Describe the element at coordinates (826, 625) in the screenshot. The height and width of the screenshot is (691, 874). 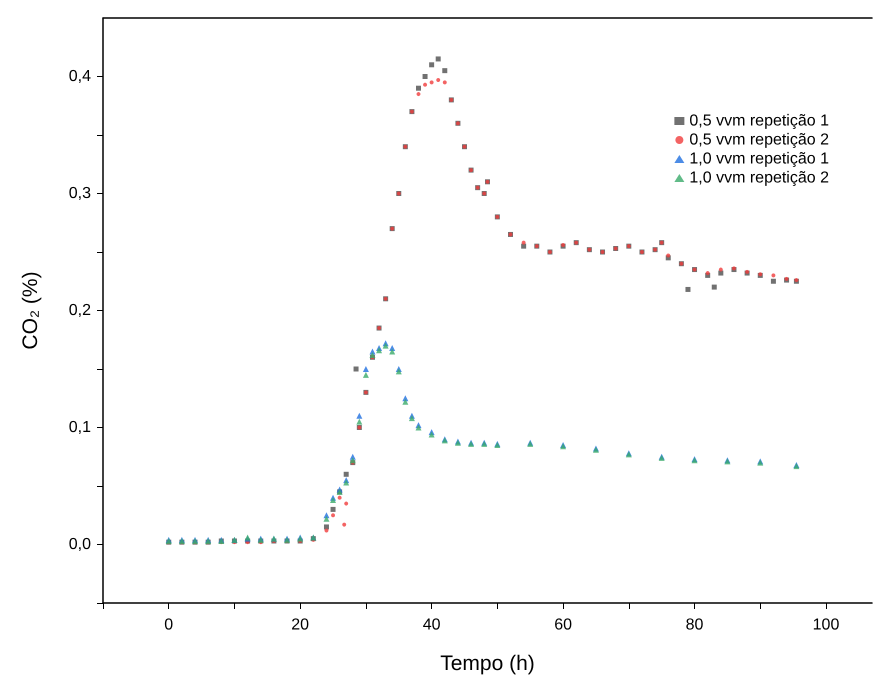
I see `x-tick-label: 100` at that location.